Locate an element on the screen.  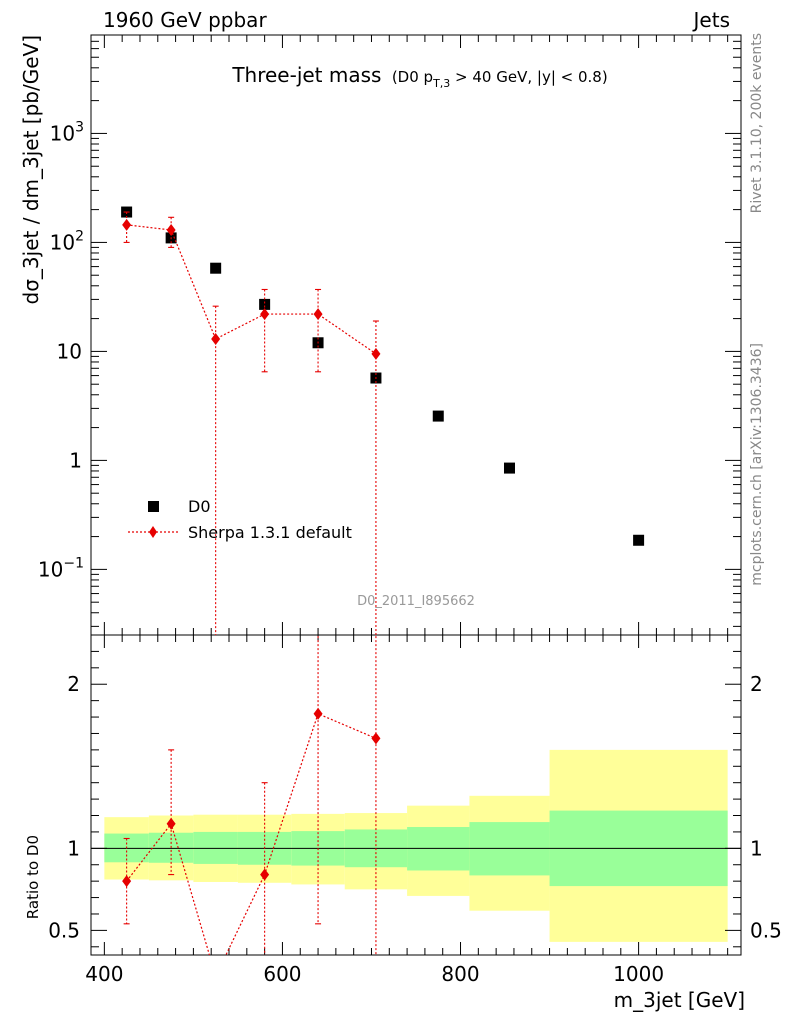
y-tick-label-0: 10³ is located at coordinates (67, 132).